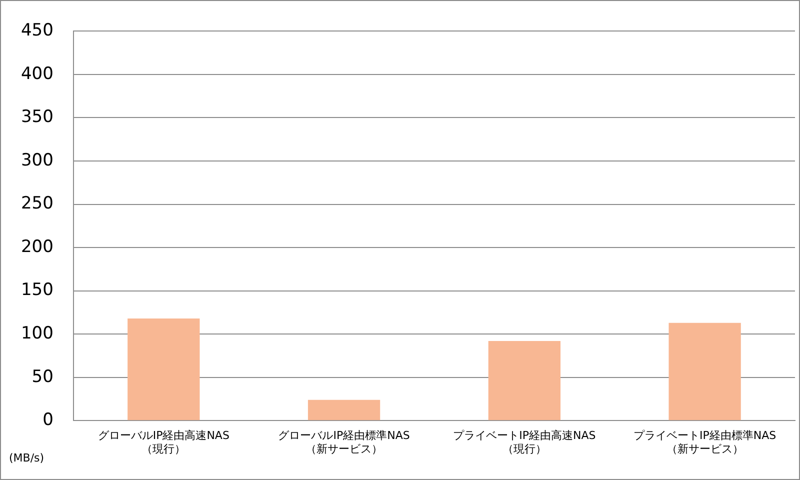 This screenshot has height=480, width=800. I want to click on y-axis-title: (MB/s), so click(26, 457).